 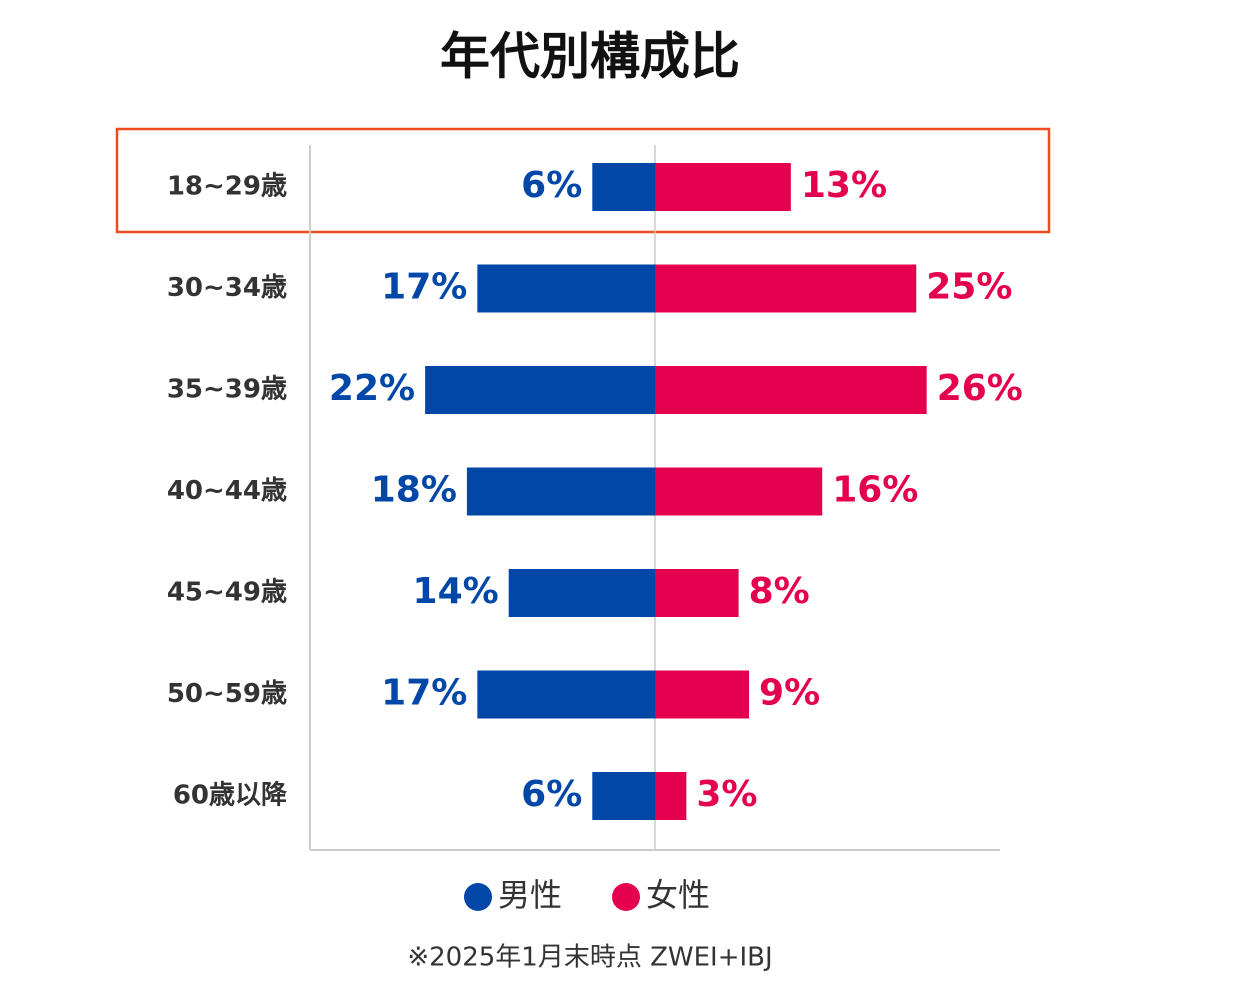 What do you see at coordinates (844, 185) in the screenshot?
I see `value-label: 13%` at bounding box center [844, 185].